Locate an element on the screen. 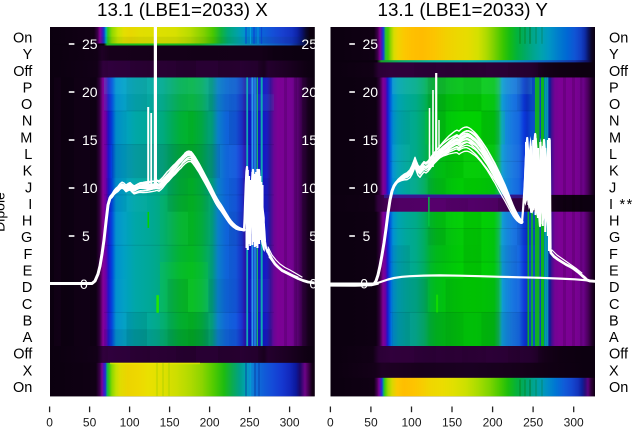  svg-text: 13.1 (LBE1=2033) Y is located at coordinates (463, 10).